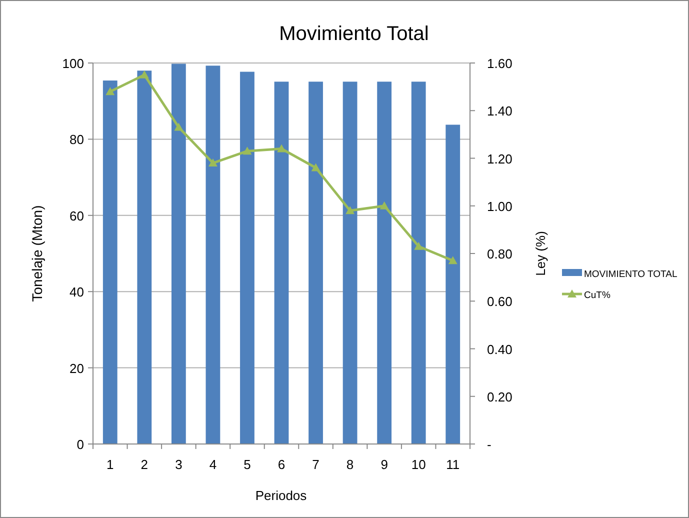  I want to click on y2-tick-label: 0.80, so click(499, 254).